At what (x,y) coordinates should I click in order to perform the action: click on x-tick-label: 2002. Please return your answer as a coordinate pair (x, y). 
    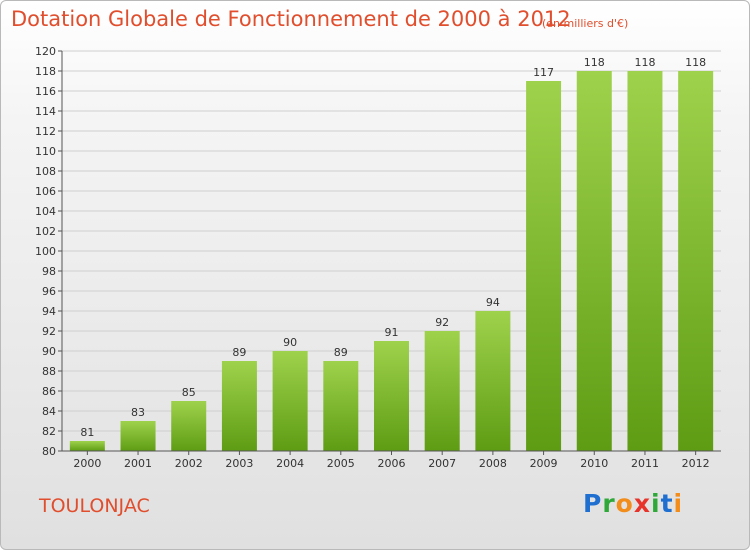
    Looking at the image, I should click on (189, 463).